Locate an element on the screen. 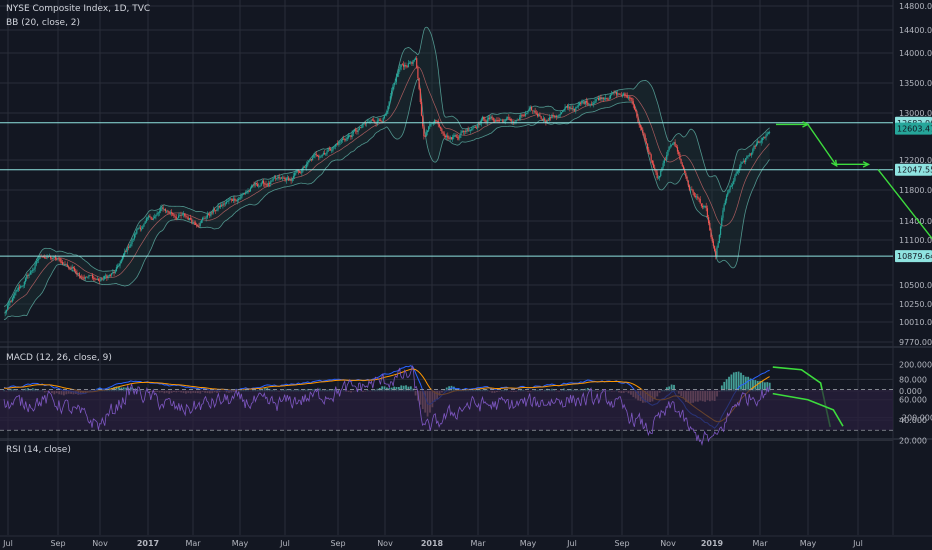 The image size is (932, 550). bb-legend: BB (20, close, 2) is located at coordinates (43, 23).